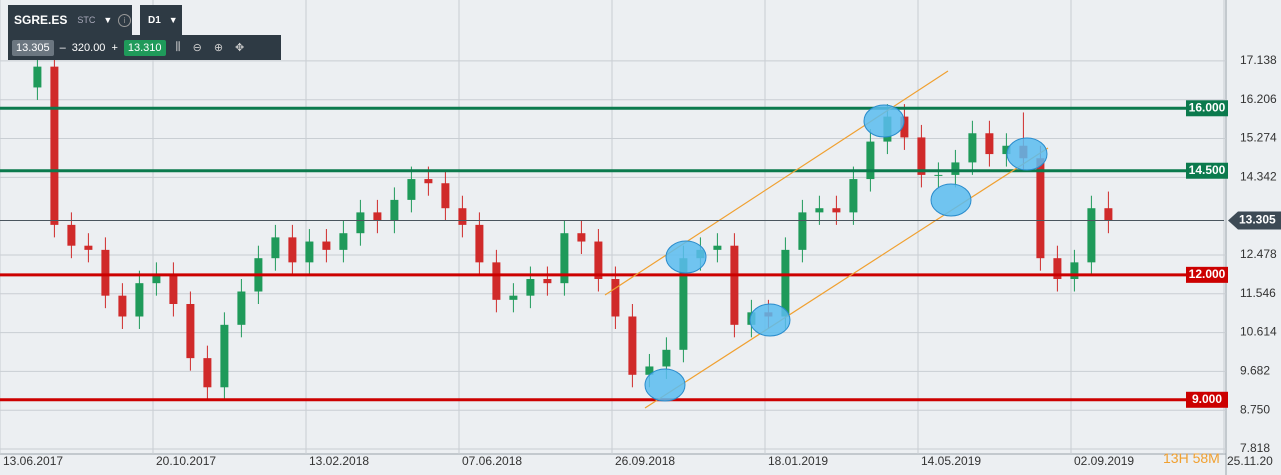  Describe the element at coordinates (62, 47) in the screenshot. I see `minus-button: –` at that location.